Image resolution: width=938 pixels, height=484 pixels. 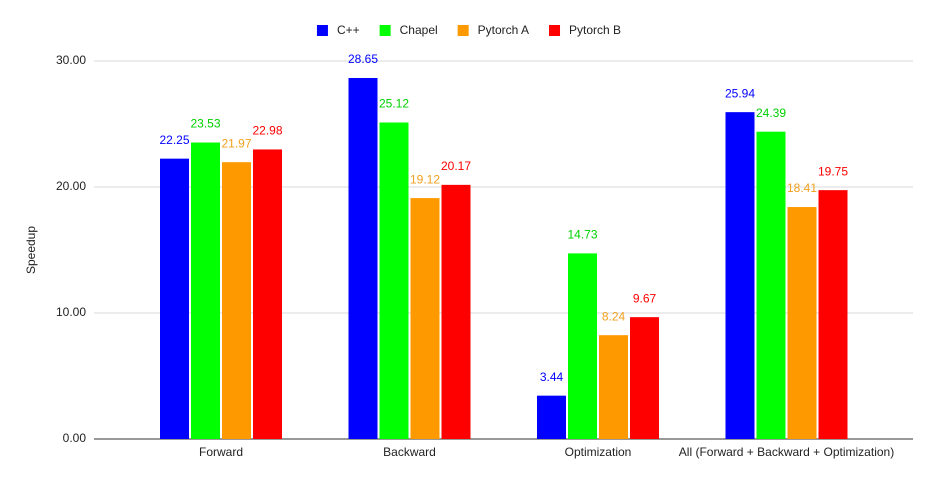 What do you see at coordinates (456, 166) in the screenshot?
I see `data-label: 20.17` at bounding box center [456, 166].